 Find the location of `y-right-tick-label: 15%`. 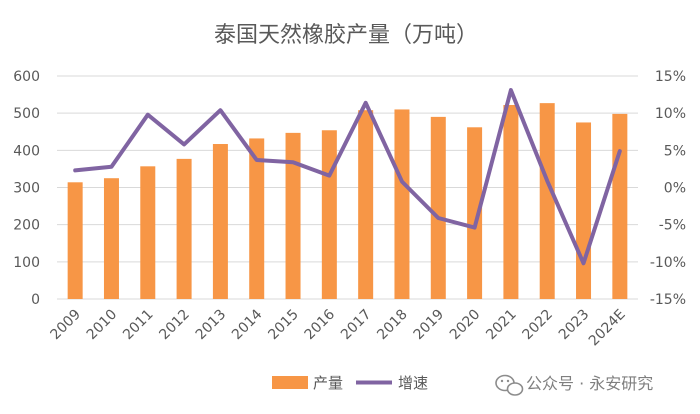

y-right-tick-label: 15% is located at coordinates (670, 77).